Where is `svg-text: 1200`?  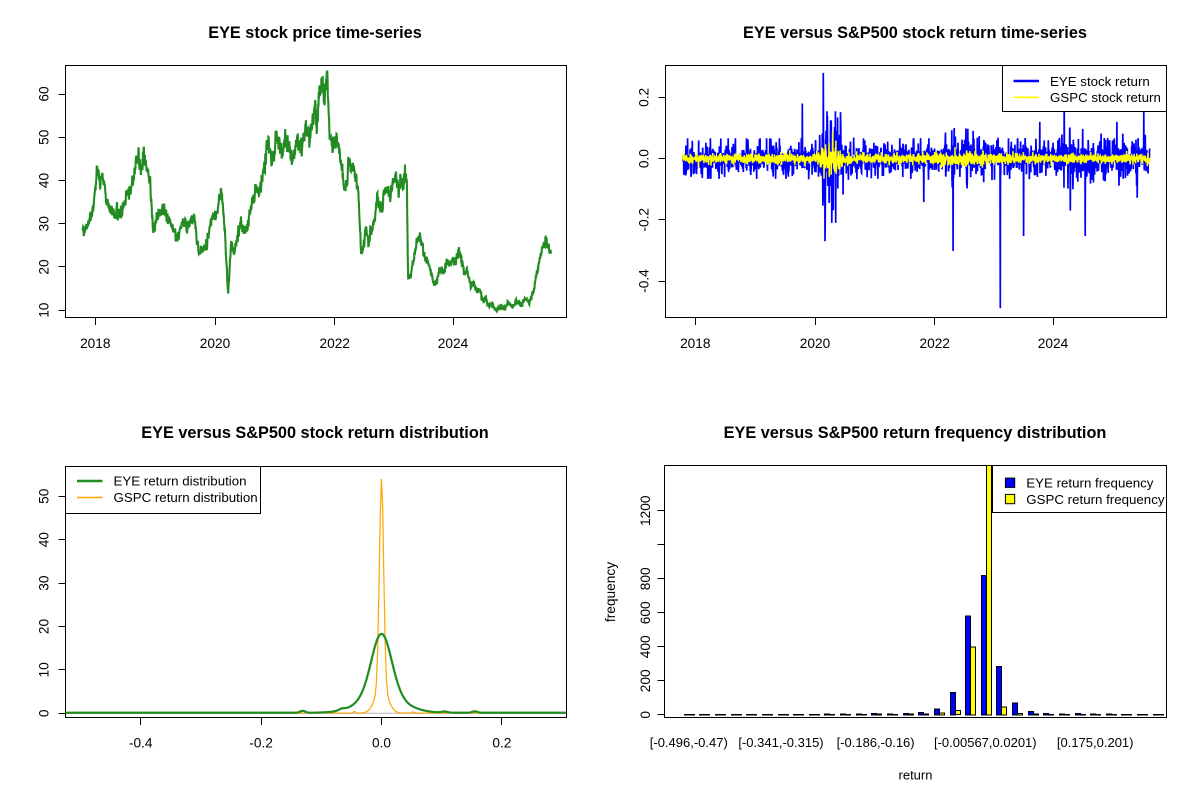 svg-text: 1200 is located at coordinates (645, 510).